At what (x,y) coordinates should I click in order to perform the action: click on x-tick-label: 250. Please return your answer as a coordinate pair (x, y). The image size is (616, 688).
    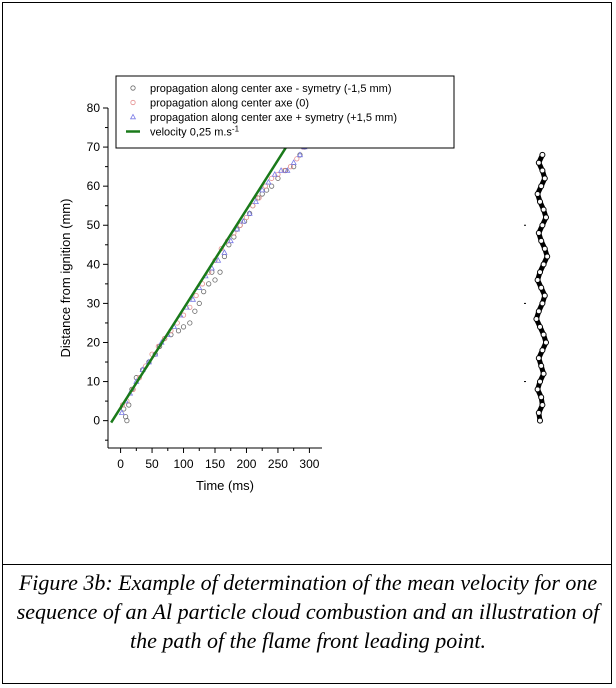
    Looking at the image, I should click on (278, 464).